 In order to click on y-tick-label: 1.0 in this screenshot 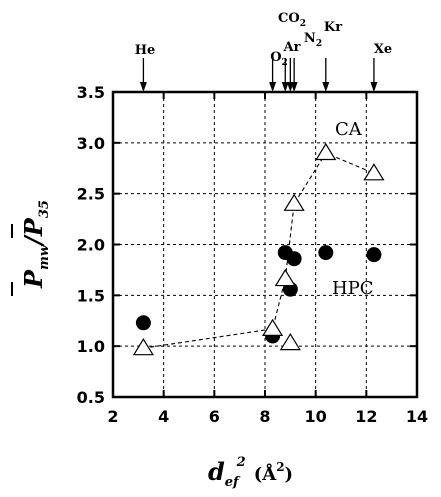, I will do `click(91, 346)`.